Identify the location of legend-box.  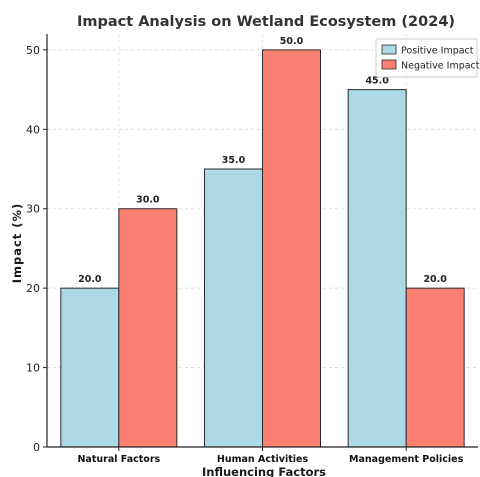
(426, 58).